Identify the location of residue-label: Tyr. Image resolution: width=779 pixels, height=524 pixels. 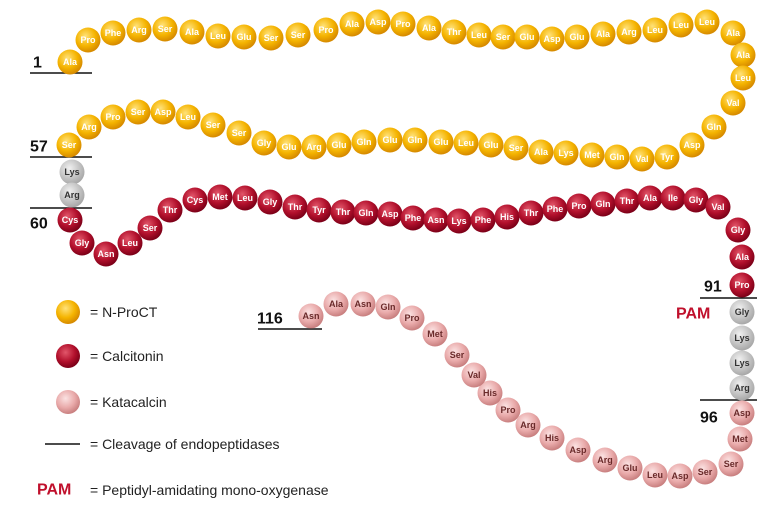
(667, 157).